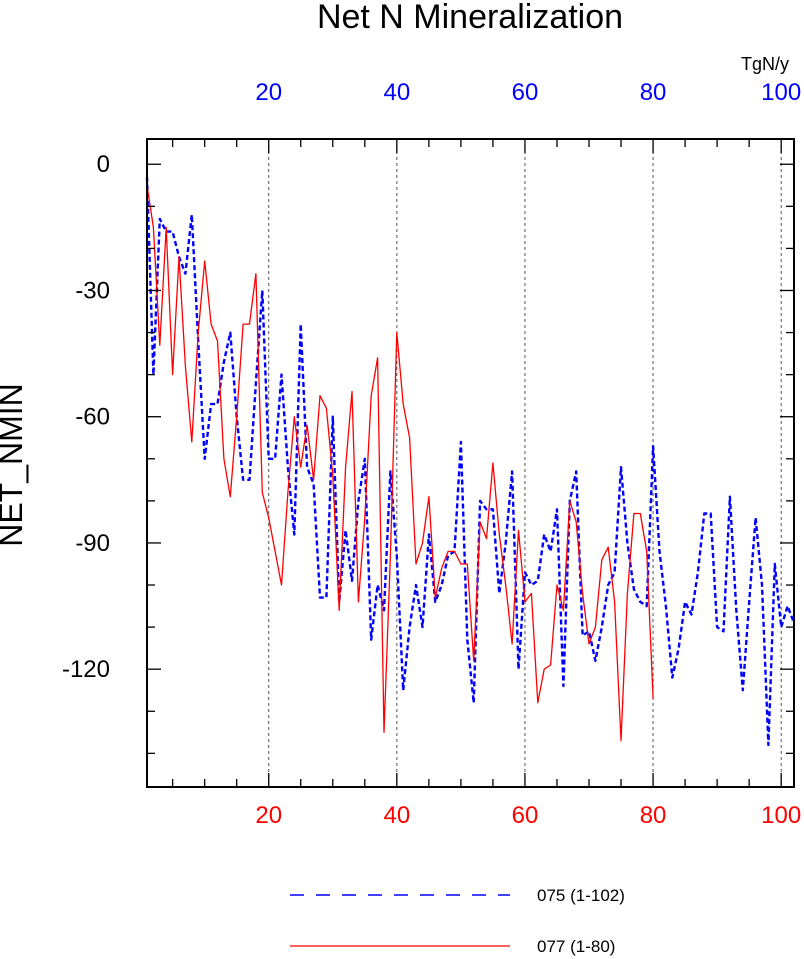 This screenshot has width=804, height=959. Describe the element at coordinates (86, 669) in the screenshot. I see `y-tick-label--120: -120` at that location.